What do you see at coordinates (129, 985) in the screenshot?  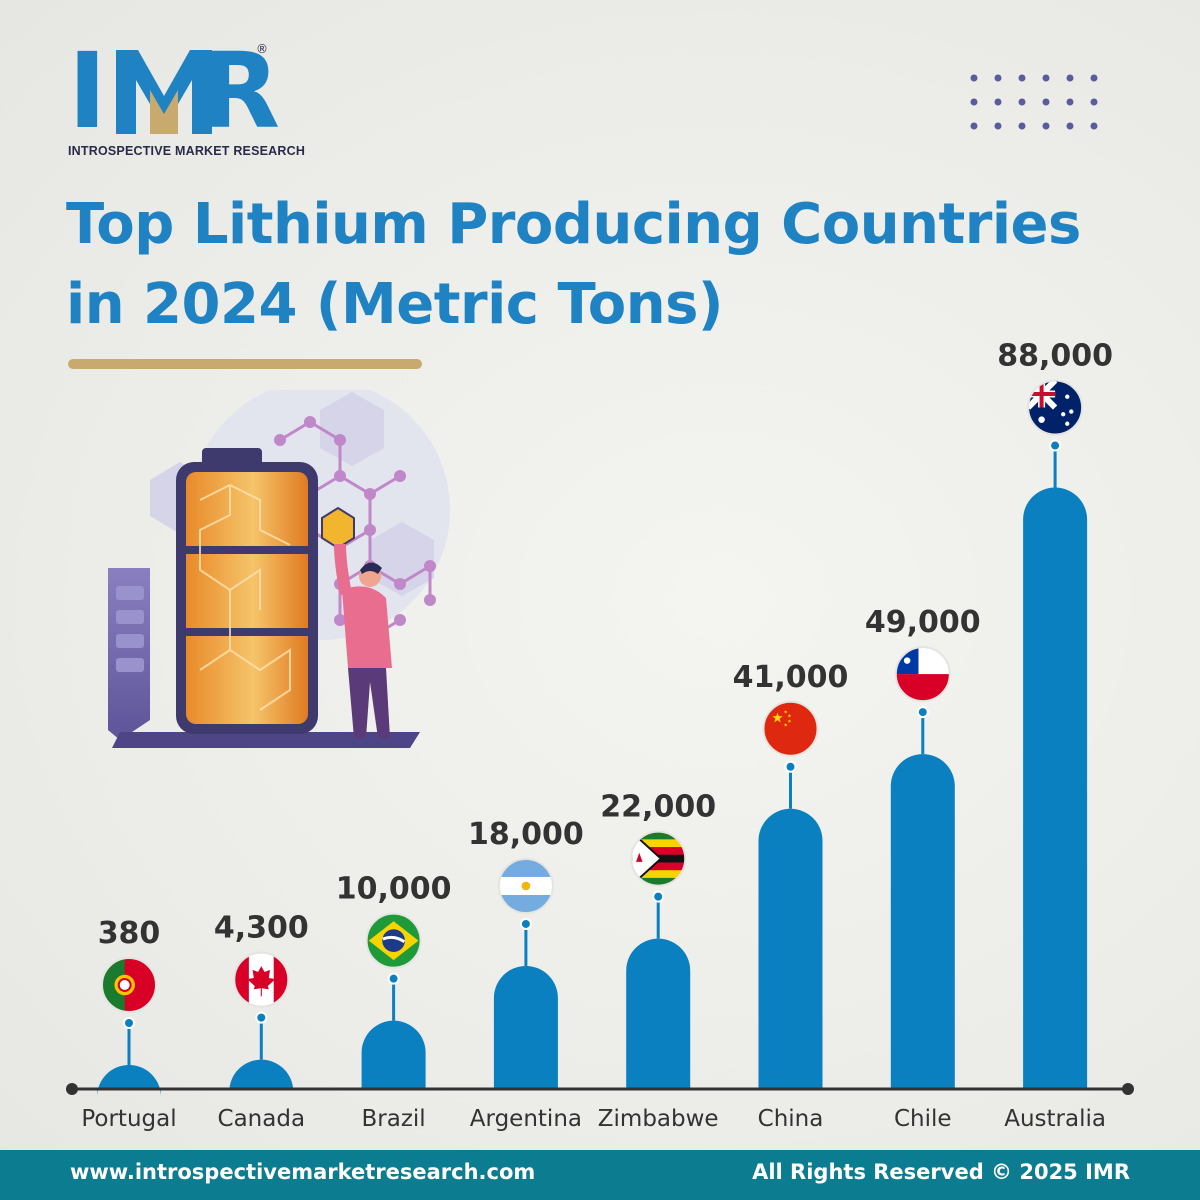 I see `portugal-flag-icon` at bounding box center [129, 985].